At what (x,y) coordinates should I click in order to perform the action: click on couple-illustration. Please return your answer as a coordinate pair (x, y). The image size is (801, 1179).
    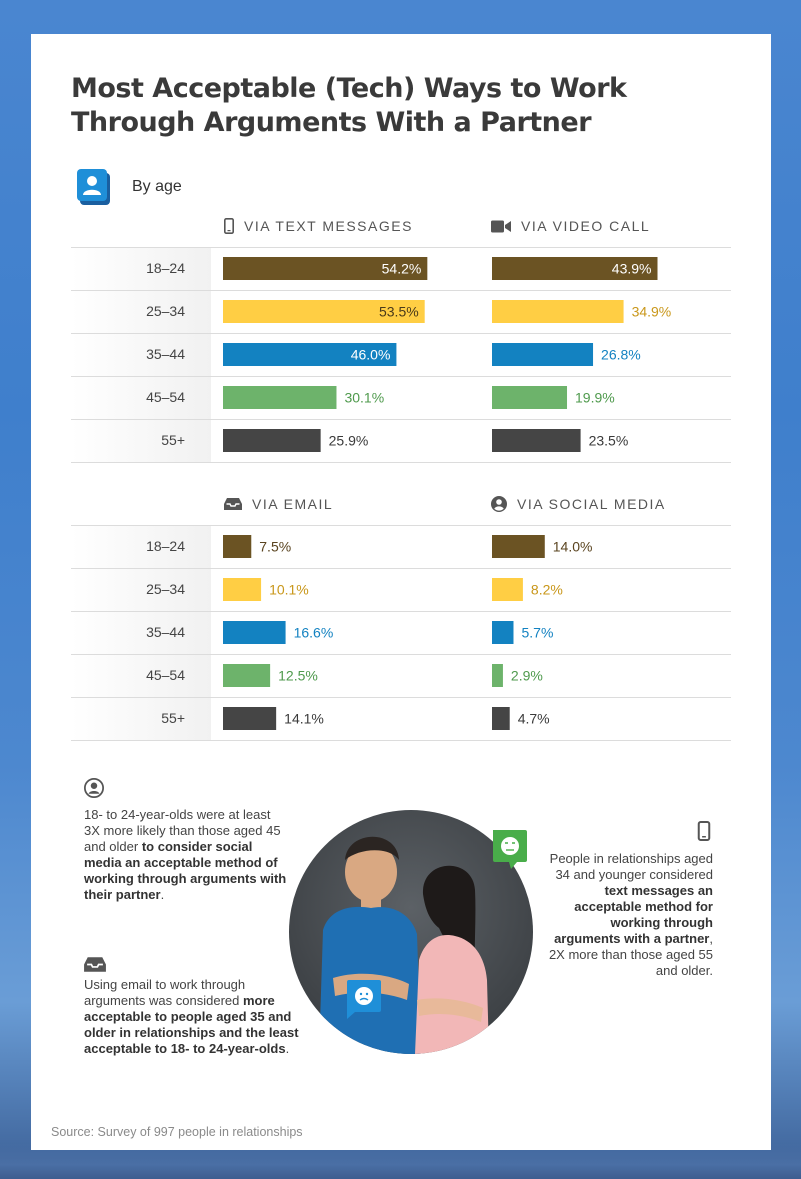
    Looking at the image, I should click on (404, 945).